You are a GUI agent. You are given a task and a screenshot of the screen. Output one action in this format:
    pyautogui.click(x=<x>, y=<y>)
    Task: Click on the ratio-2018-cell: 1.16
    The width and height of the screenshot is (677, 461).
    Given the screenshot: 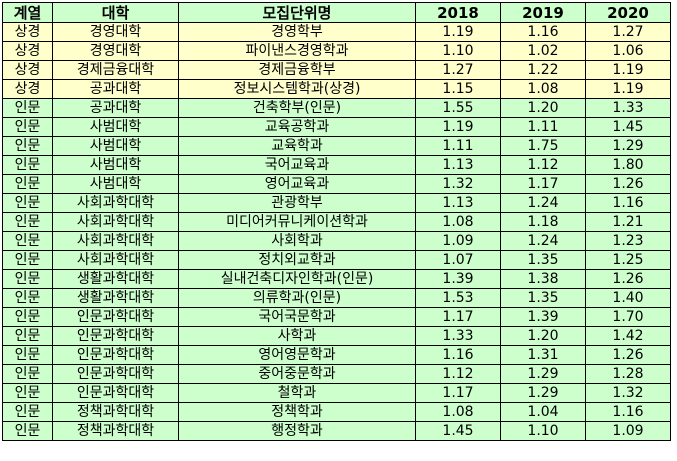 What is the action you would take?
    pyautogui.click(x=458, y=355)
    